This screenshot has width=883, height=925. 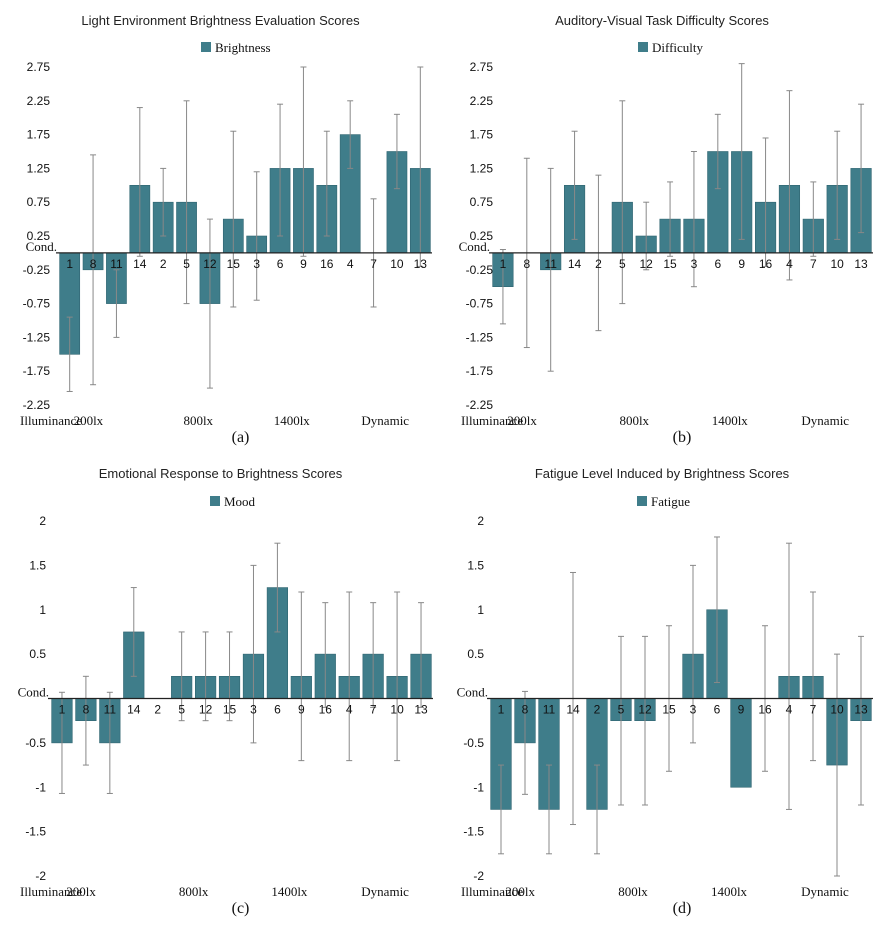 What do you see at coordinates (39, 236) in the screenshot?
I see `y-tick-label: 0.25` at bounding box center [39, 236].